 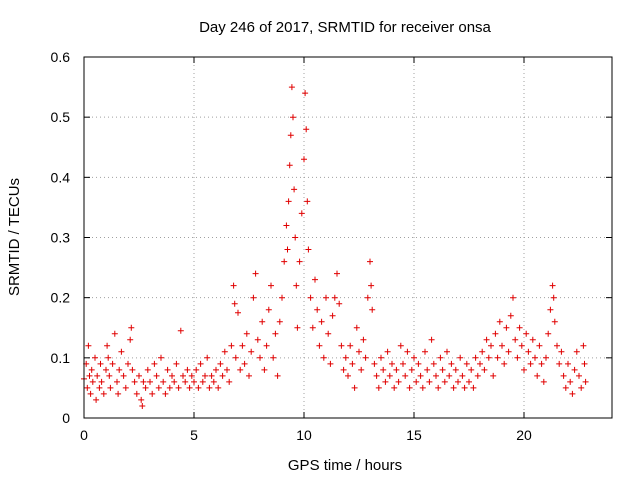 I want to click on x-tick-label: 15, so click(x=414, y=435).